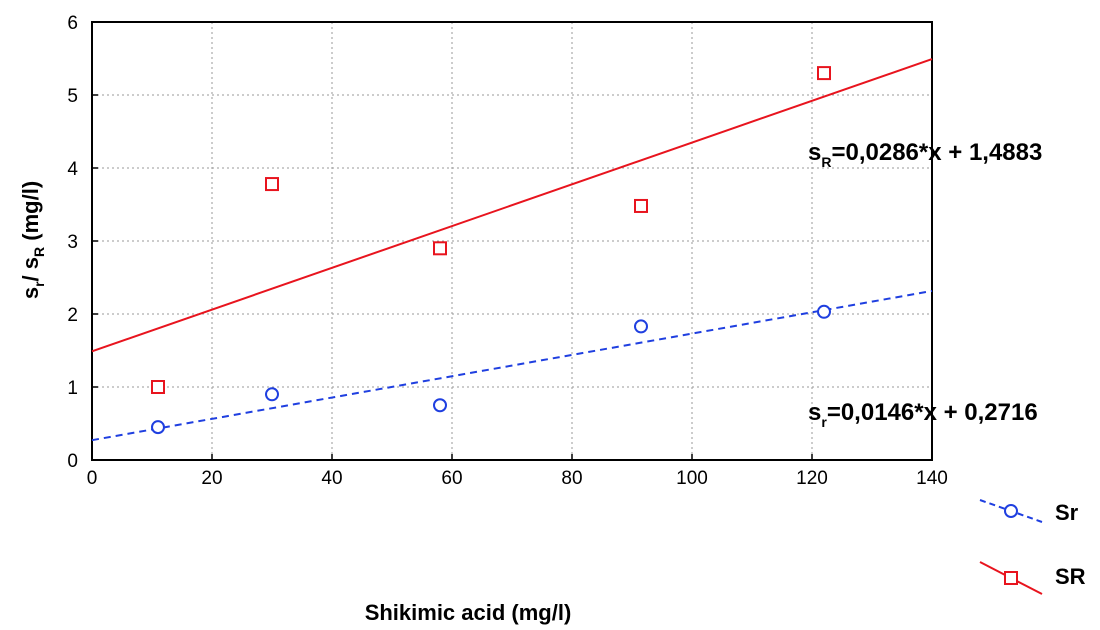 The height and width of the screenshot is (630, 1100). What do you see at coordinates (72, 242) in the screenshot?
I see `y-tick-label: 3` at bounding box center [72, 242].